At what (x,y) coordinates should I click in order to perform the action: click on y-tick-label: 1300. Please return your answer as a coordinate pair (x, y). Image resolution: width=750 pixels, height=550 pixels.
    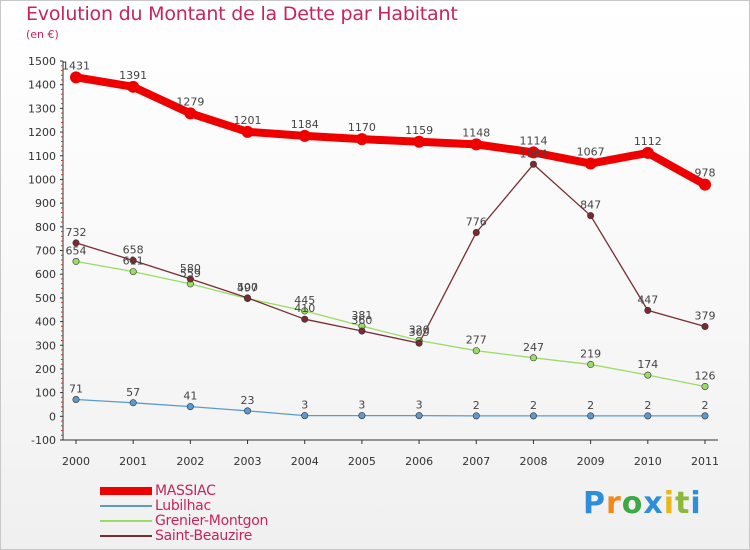
    Looking at the image, I should click on (42, 108).